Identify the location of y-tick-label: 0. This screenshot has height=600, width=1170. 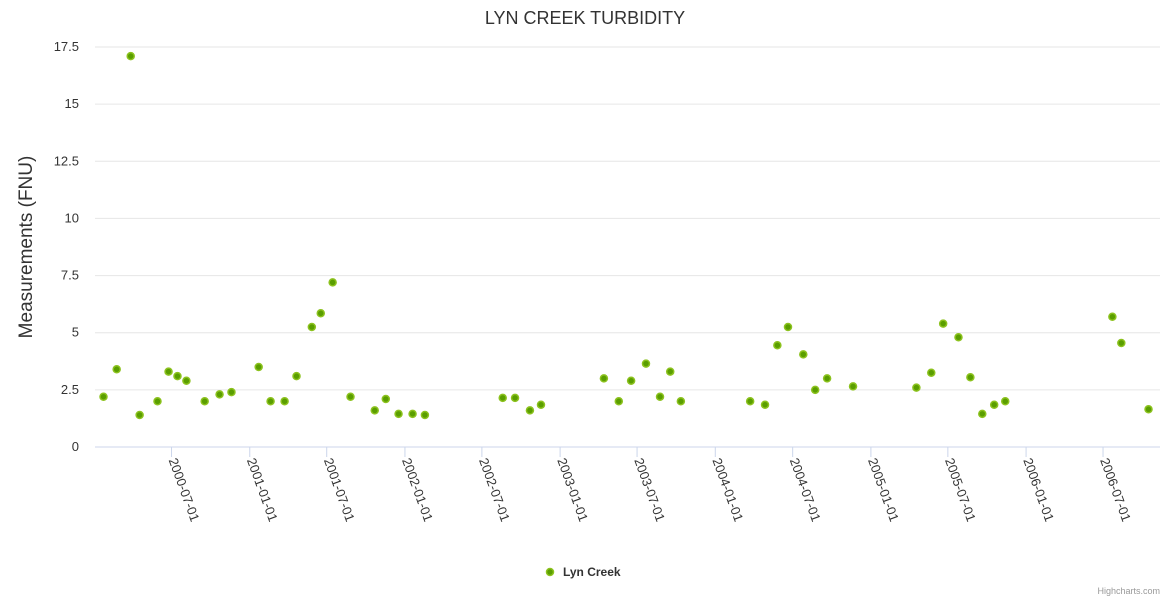
(75, 446).